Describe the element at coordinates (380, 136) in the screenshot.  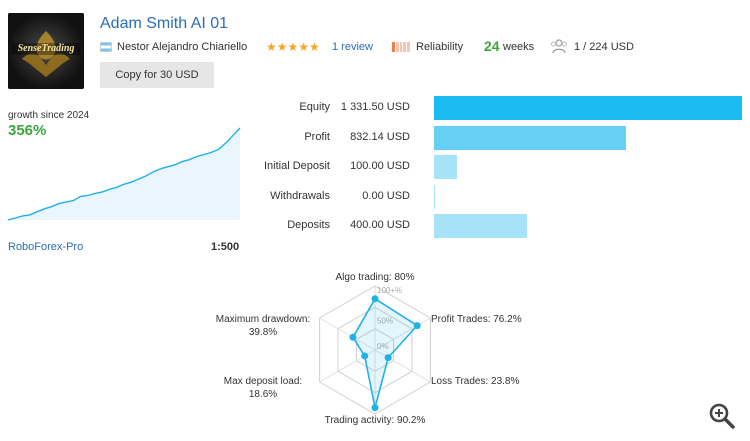
I see `stat-value: 832.14 USD` at that location.